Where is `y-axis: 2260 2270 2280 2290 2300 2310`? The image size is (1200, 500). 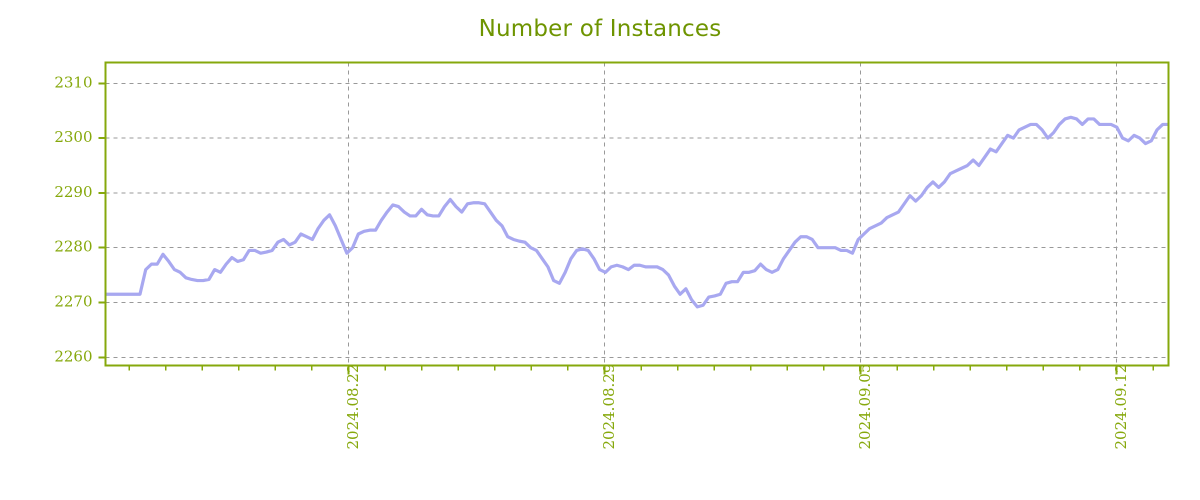 y-axis: 2260 2270 2280 2290 2300 2310 is located at coordinates (80, 219).